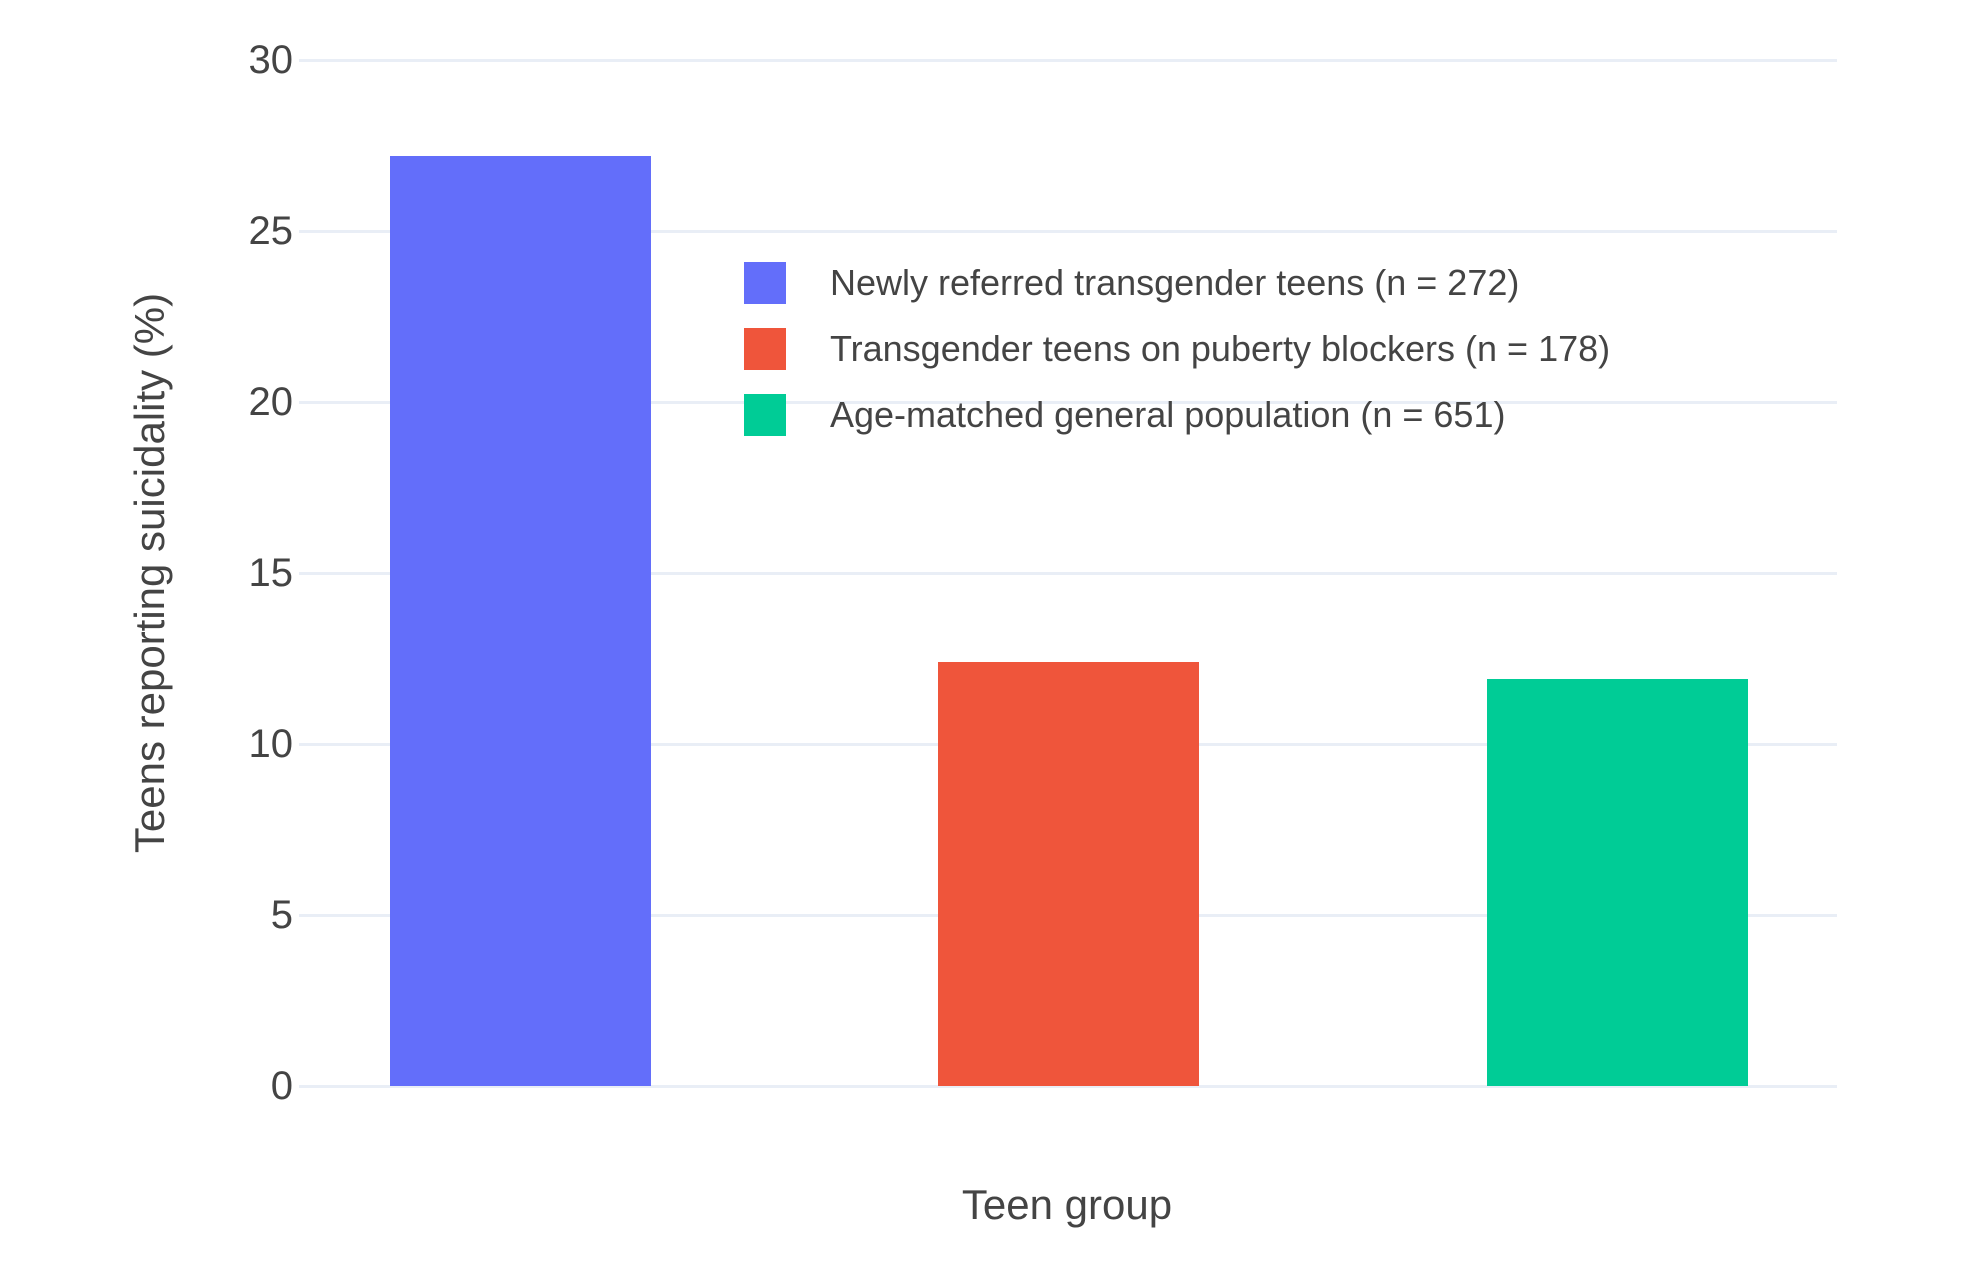  I want to click on bar-age-matched-general-population, so click(1617, 882).